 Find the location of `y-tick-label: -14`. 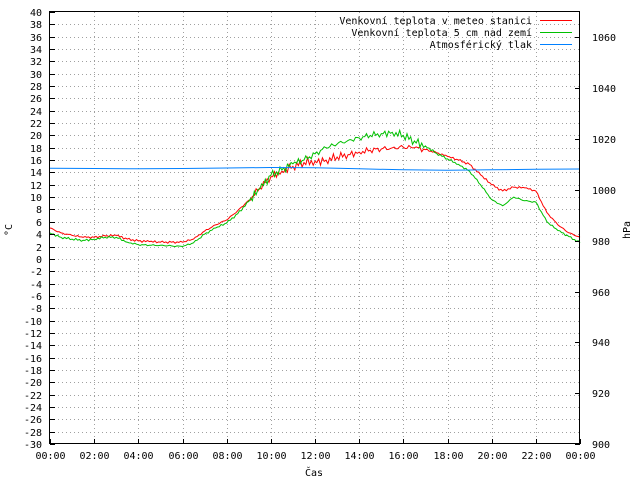

y-tick-label: -14 is located at coordinates (33, 346).